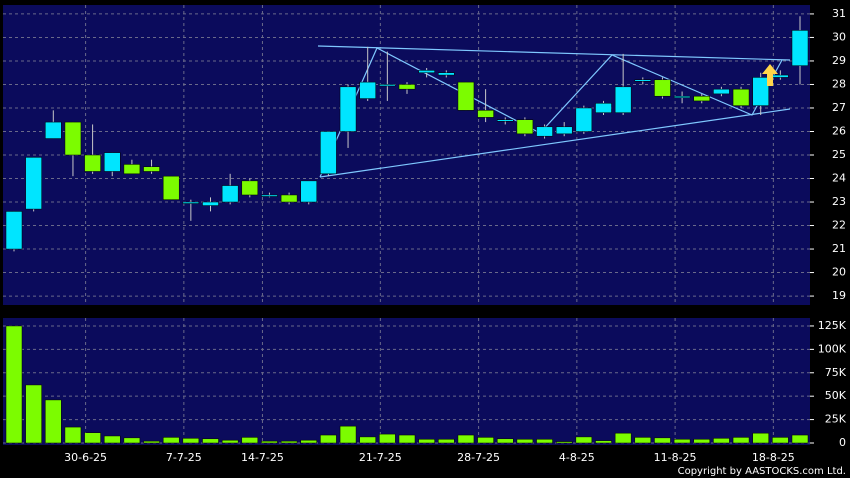  What do you see at coordinates (832, 325) in the screenshot?
I see `y-tick-label: 125K` at bounding box center [832, 325].